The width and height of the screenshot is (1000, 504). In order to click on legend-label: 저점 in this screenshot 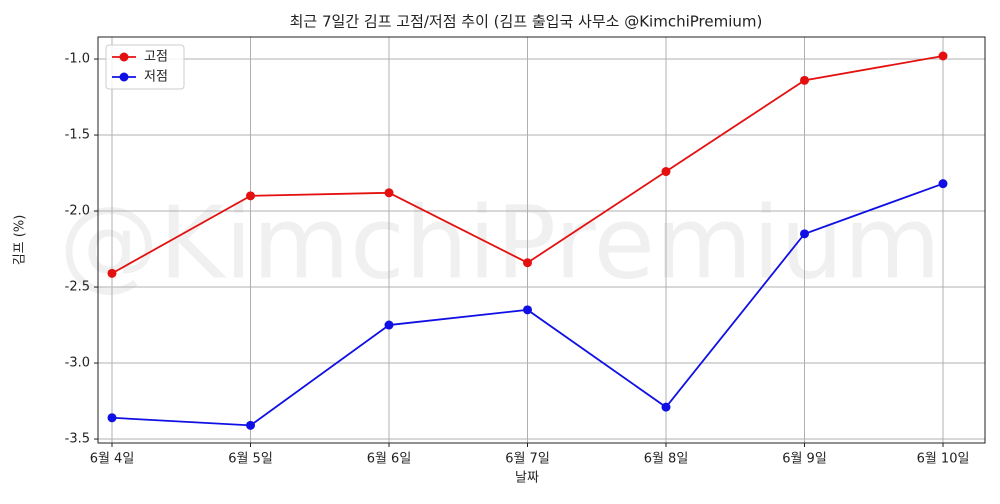, I will do `click(156, 77)`.